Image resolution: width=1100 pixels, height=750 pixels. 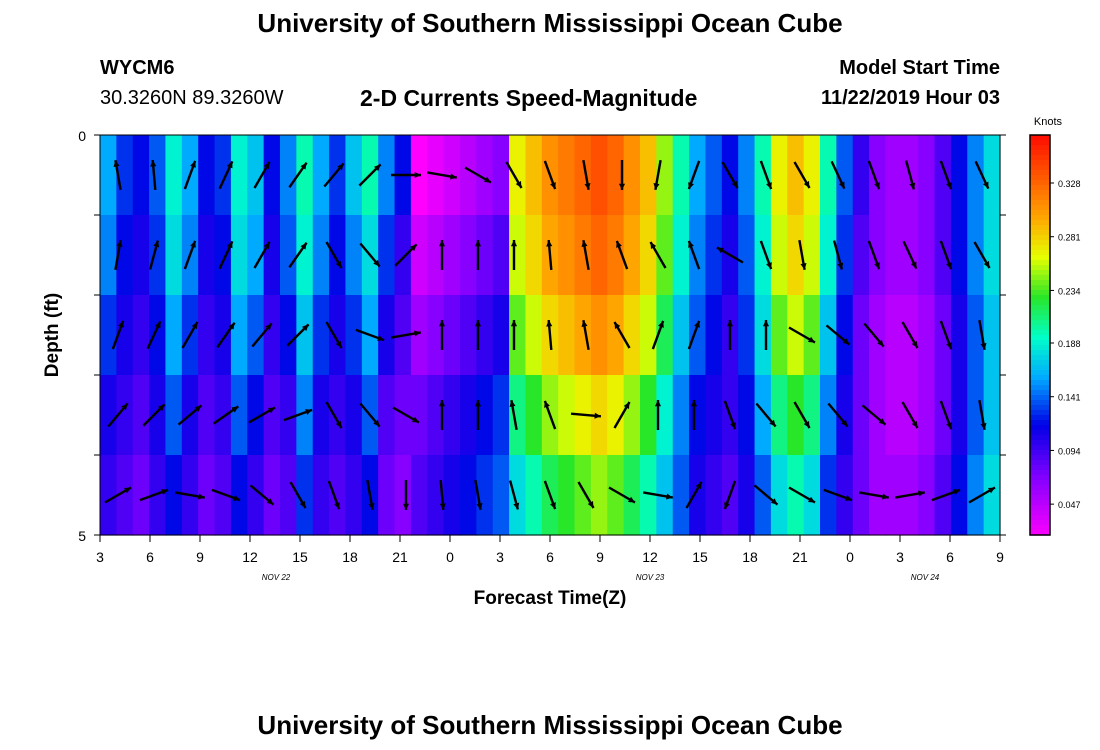 What do you see at coordinates (910, 98) in the screenshot?
I see `model-start-time: 11/22/2019 Hour 03` at bounding box center [910, 98].